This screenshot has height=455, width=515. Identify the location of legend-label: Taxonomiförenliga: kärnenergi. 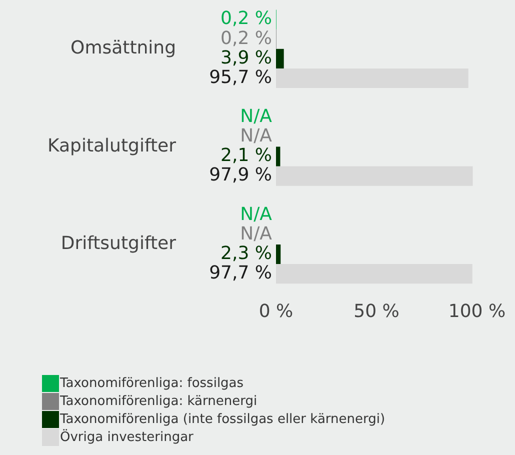
(159, 401).